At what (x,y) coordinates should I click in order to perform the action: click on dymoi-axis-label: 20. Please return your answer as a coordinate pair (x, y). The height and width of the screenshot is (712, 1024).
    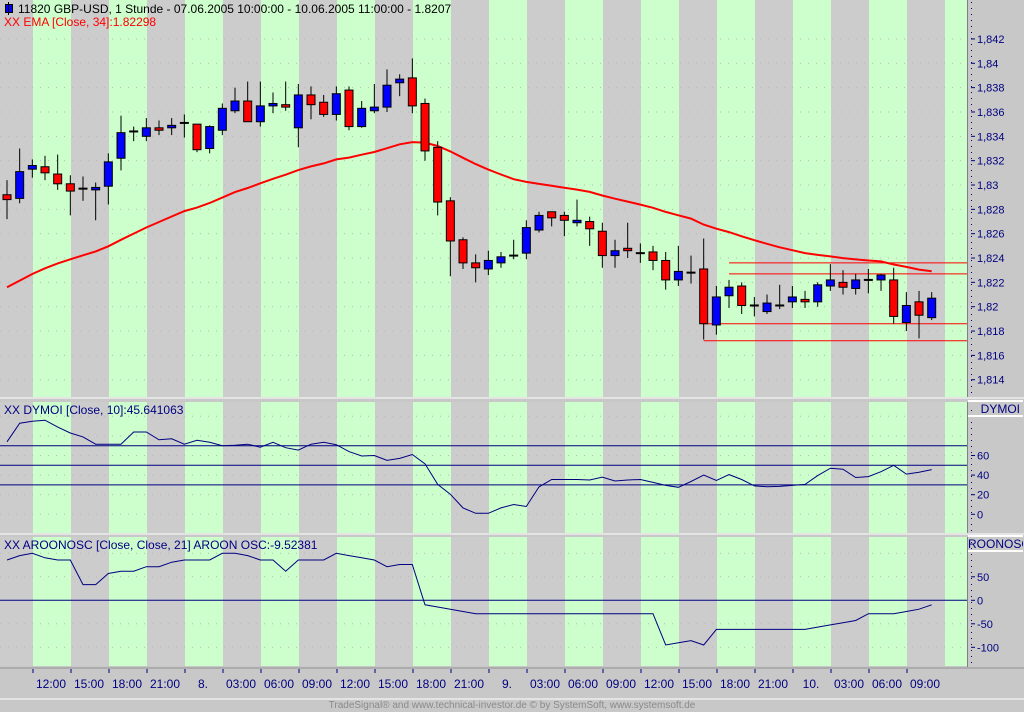
    Looking at the image, I should click on (983, 496).